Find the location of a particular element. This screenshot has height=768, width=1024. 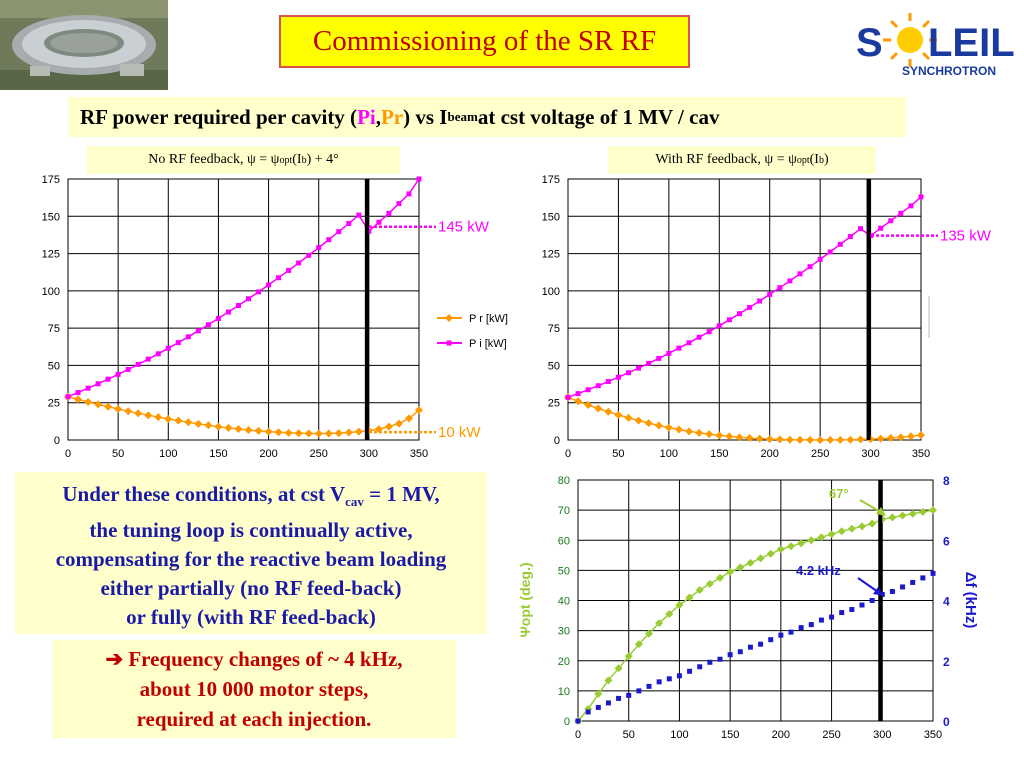

caption-sub: b is located at coordinates (821, 160).